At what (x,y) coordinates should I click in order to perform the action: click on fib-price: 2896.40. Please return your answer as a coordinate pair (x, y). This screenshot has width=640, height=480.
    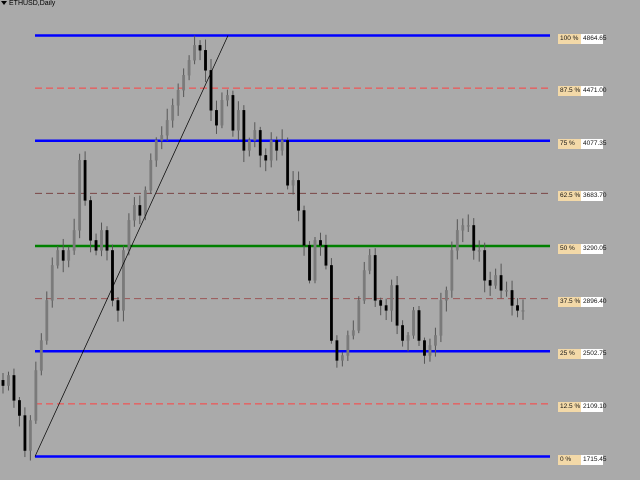
    Looking at the image, I should click on (594, 301).